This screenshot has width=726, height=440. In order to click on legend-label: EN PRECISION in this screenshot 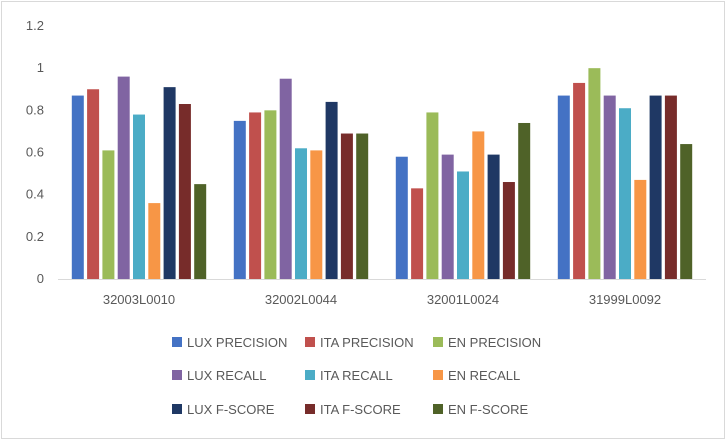, I will do `click(494, 342)`.